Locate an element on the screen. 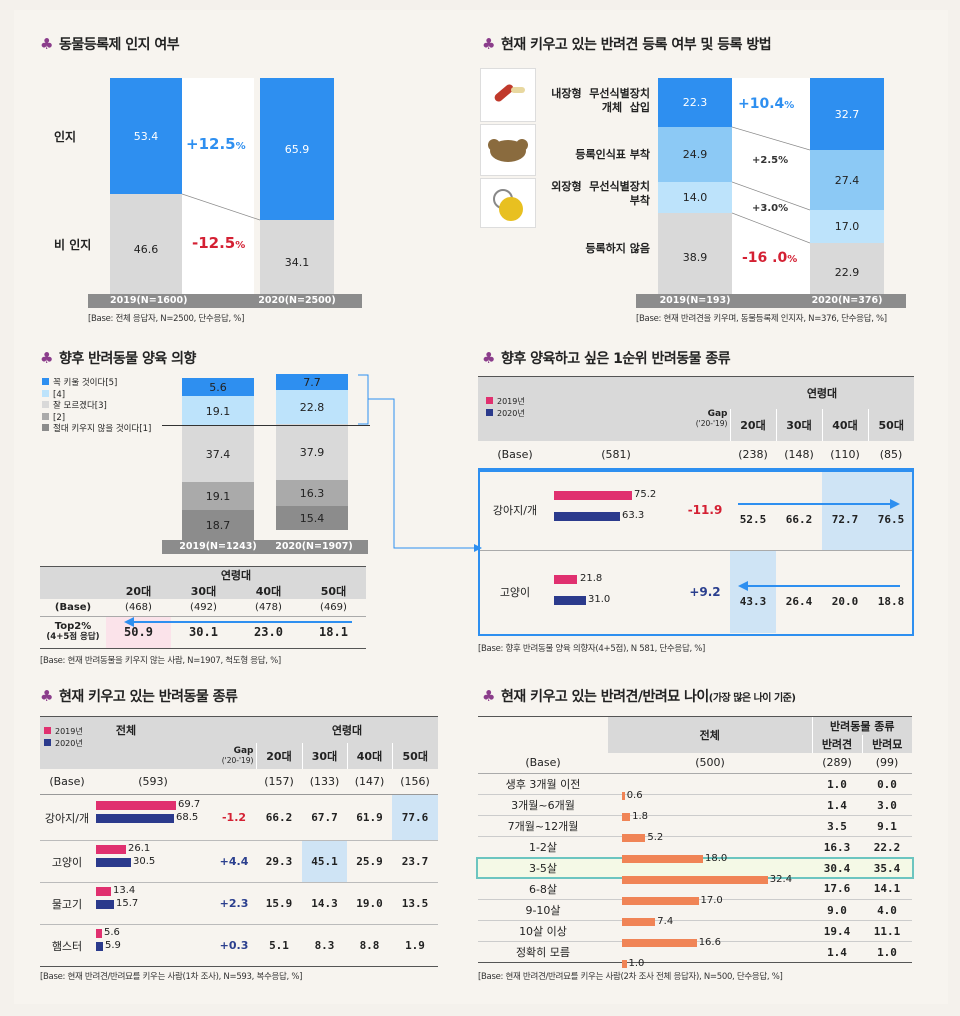  p4-bar-value: 75.2 is located at coordinates (645, 494).